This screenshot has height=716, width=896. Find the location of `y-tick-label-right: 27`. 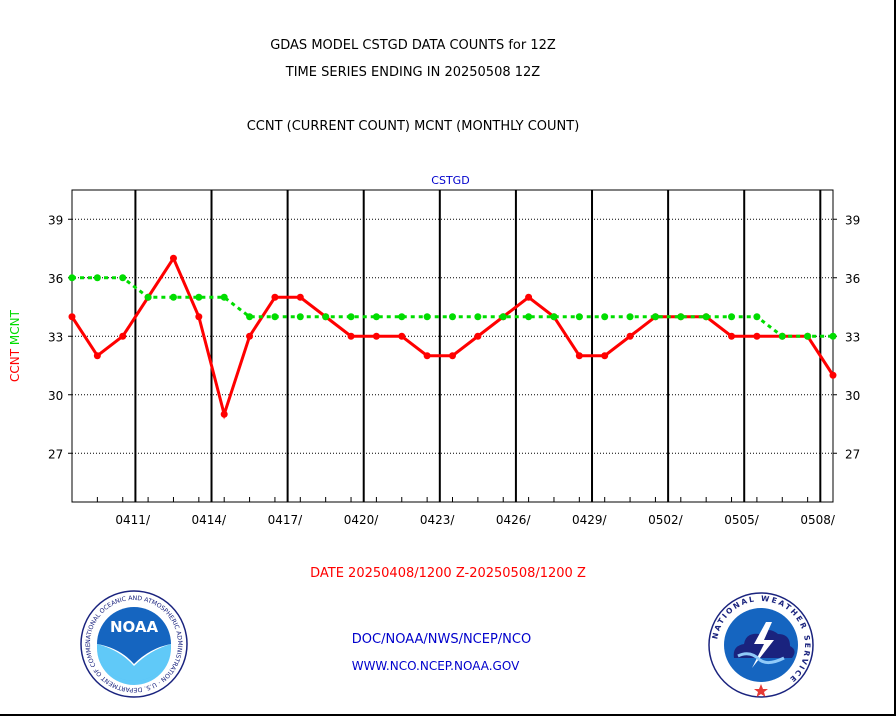

y-tick-label-right: 27 is located at coordinates (852, 454).